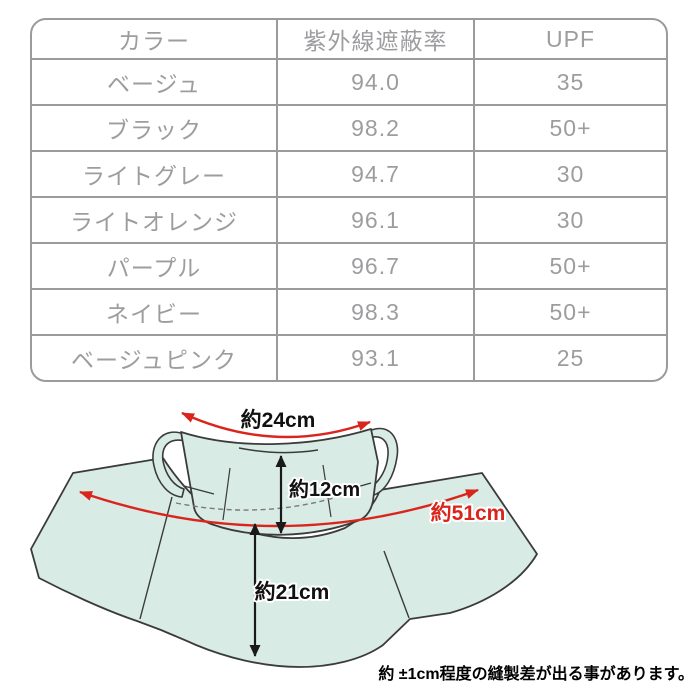  I want to click on table-row: パープル 96.7 50+, so click(349, 265).